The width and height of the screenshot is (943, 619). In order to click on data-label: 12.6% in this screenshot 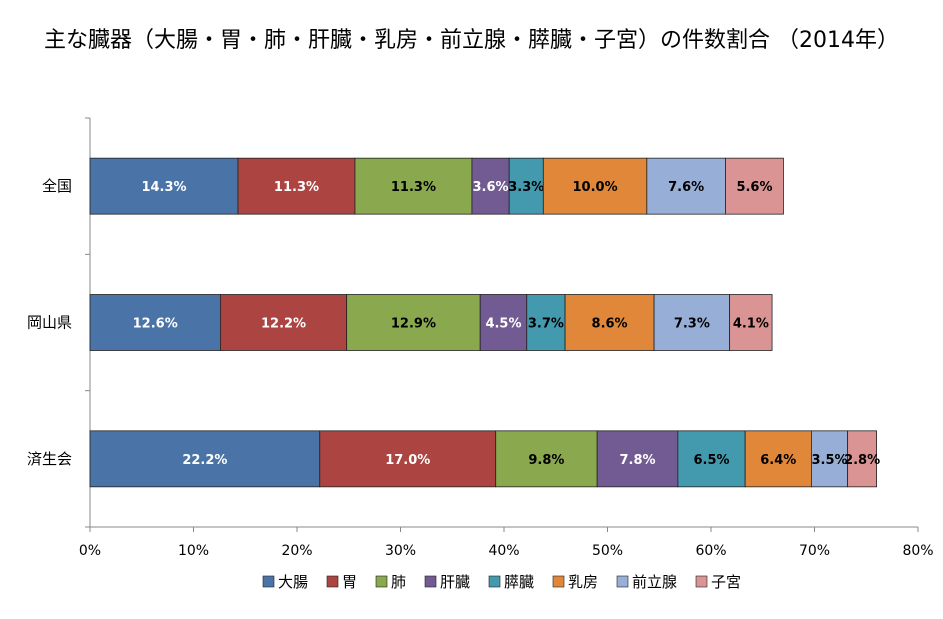, I will do `click(155, 324)`.